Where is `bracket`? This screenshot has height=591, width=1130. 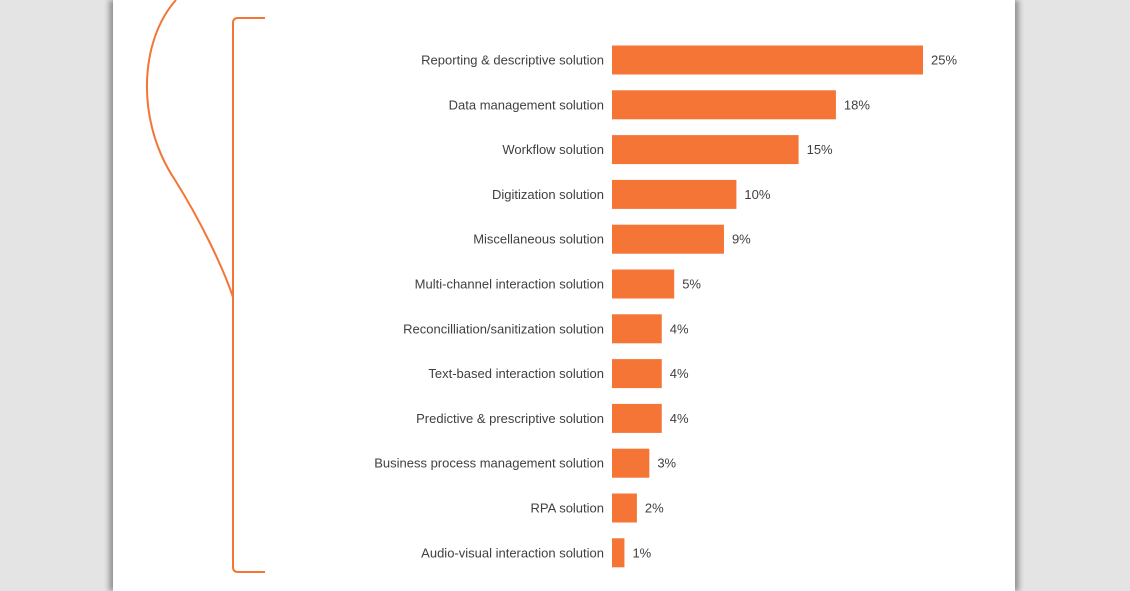
bracket is located at coordinates (248, 295).